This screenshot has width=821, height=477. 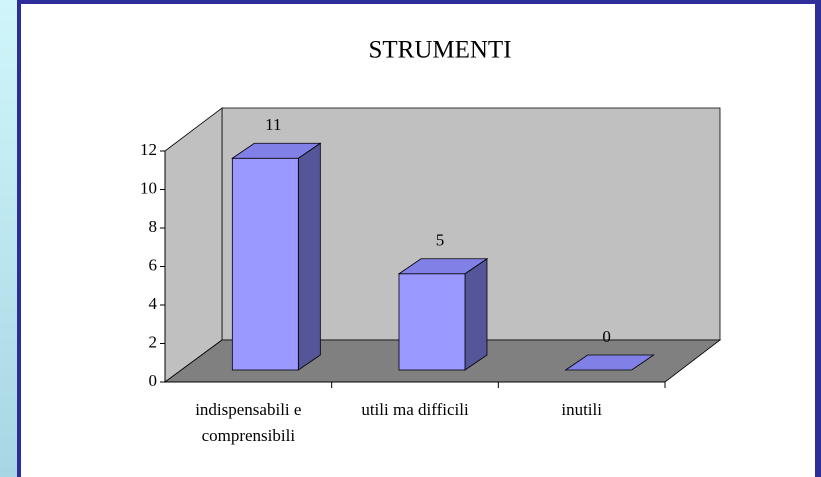 I want to click on x-tick-label: inutili, so click(x=581, y=409).